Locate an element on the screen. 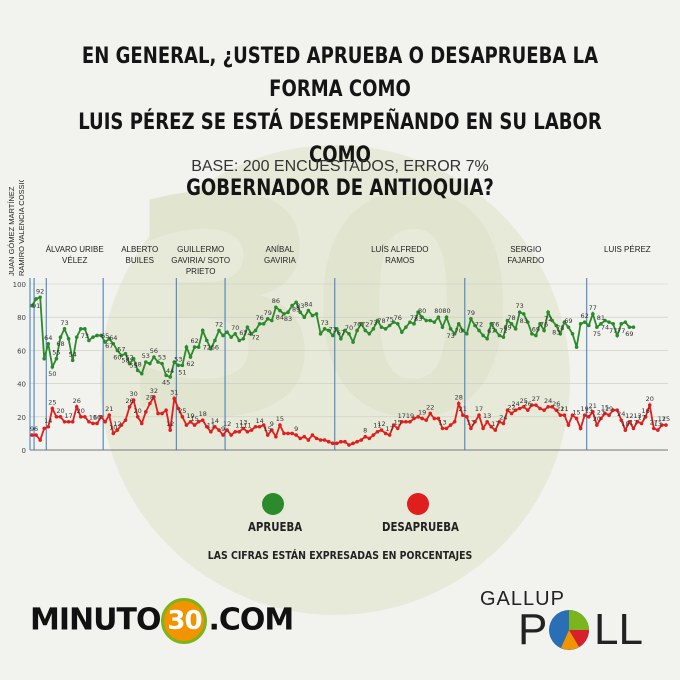 This screenshot has height=680, width=680. disapprove-data-label: 14 is located at coordinates (48, 421).